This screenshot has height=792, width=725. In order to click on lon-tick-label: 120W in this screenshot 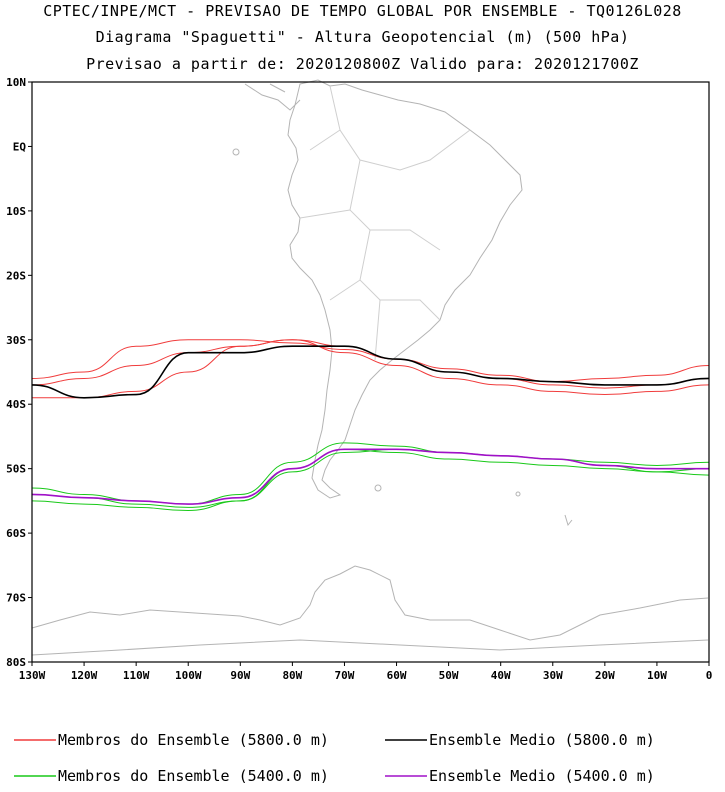, I will do `click(84, 675)`.